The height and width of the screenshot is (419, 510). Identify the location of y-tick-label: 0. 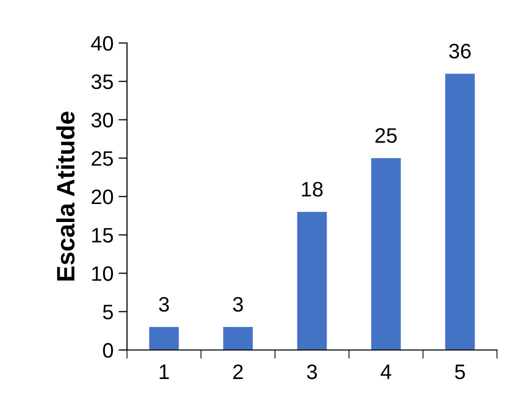
(108, 350).